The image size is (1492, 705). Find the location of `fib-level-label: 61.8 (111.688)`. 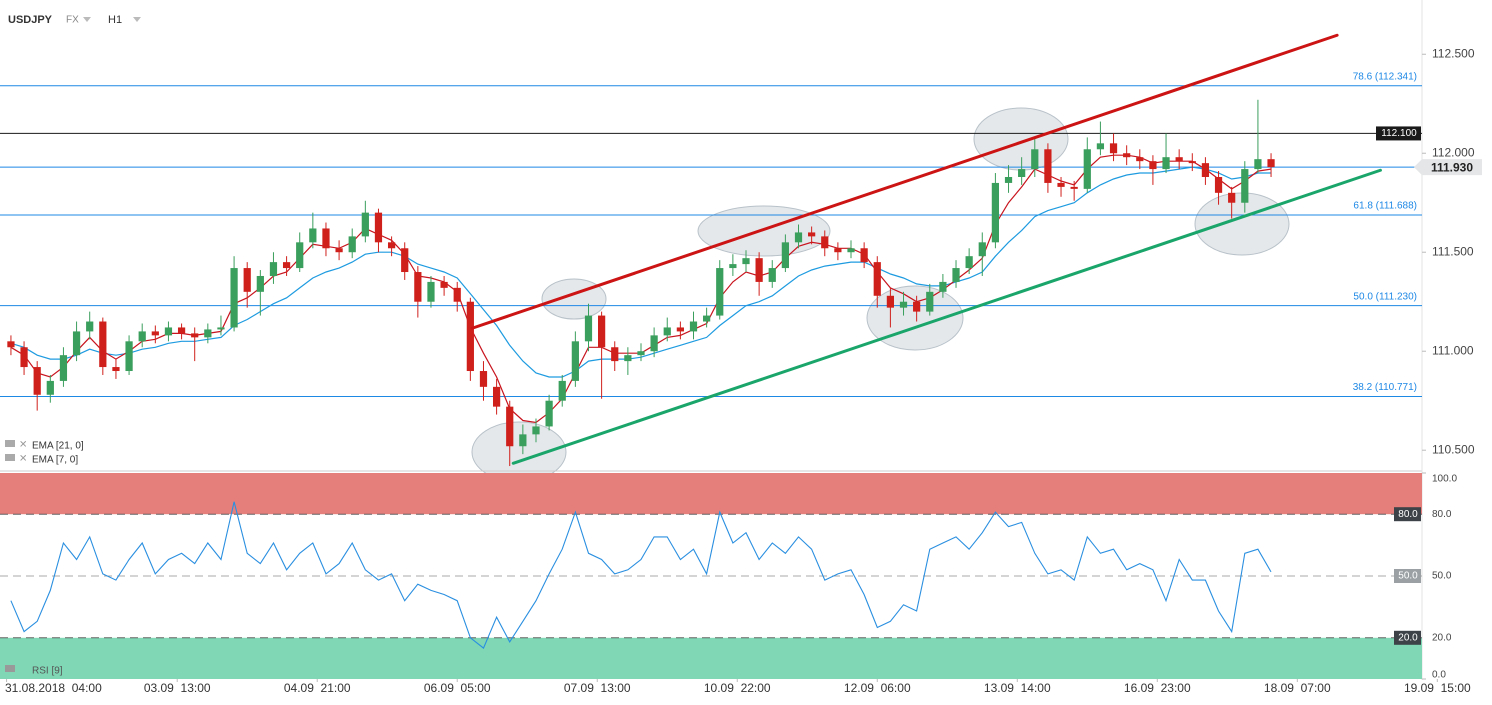

fib-level-label: 61.8 (111.688) is located at coordinates (1385, 206).